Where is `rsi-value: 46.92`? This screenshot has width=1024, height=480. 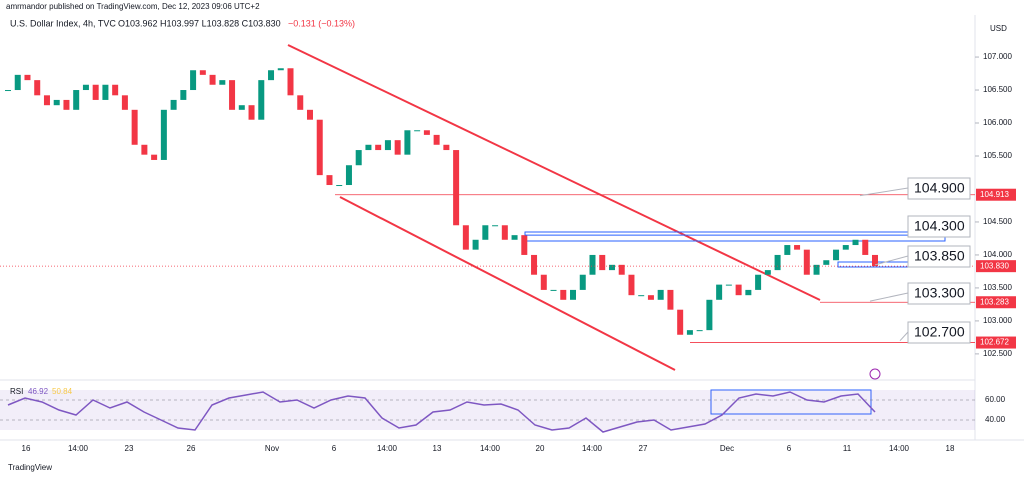
rsi-value: 46.92 is located at coordinates (38, 391).